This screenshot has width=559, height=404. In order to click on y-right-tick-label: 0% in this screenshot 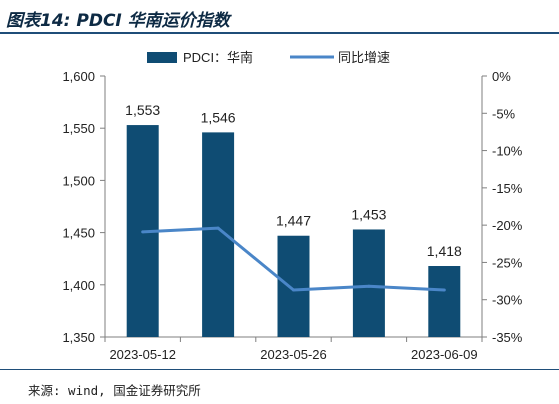, I will do `click(501, 76)`.